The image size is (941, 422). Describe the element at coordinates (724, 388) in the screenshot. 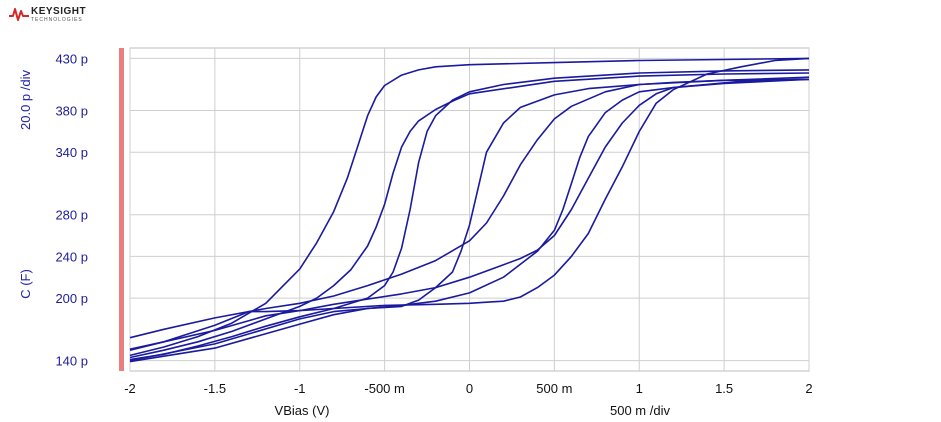

I see `x-tick-label: 1.5` at that location.